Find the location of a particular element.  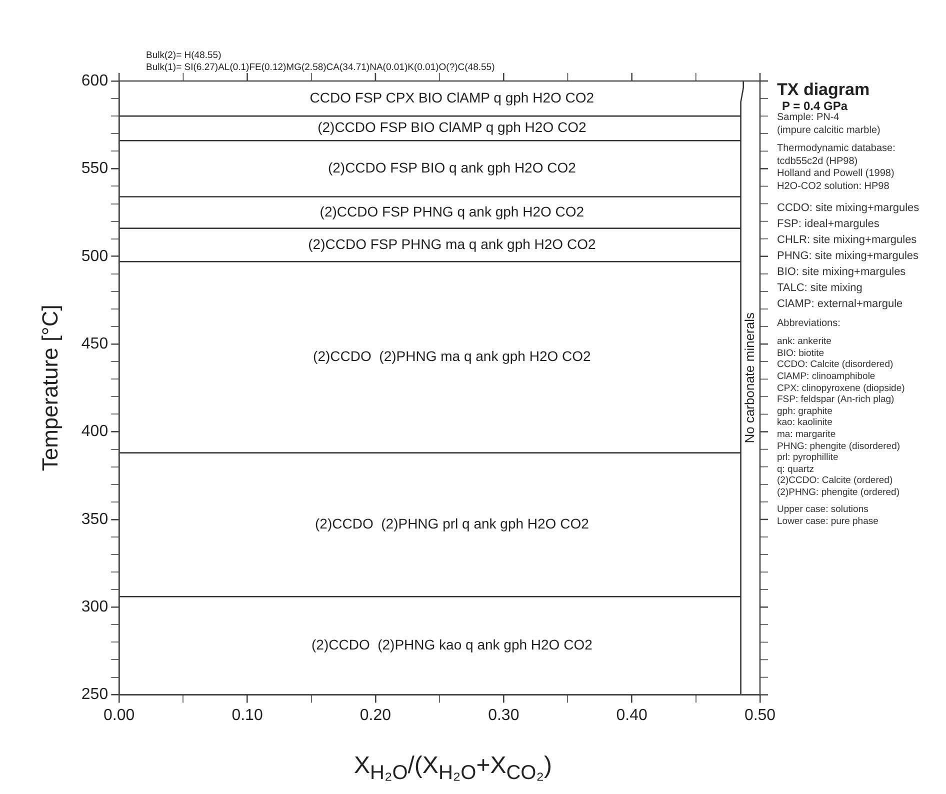

text: P = 0.4 GPa is located at coordinates (815, 106).